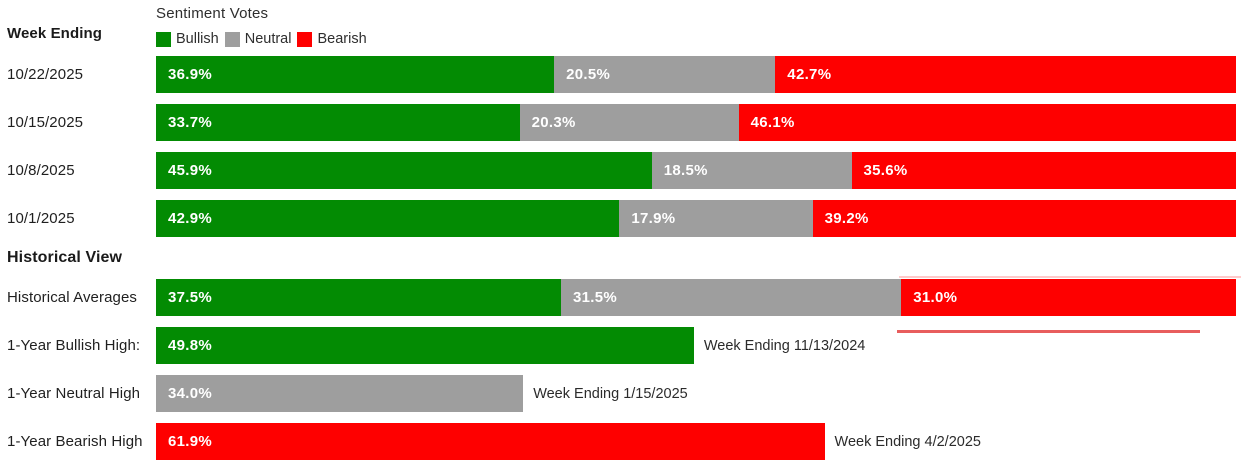 This screenshot has width=1241, height=476. Describe the element at coordinates (653, 218) in the screenshot. I see `bar-value-label: 17.9%` at that location.